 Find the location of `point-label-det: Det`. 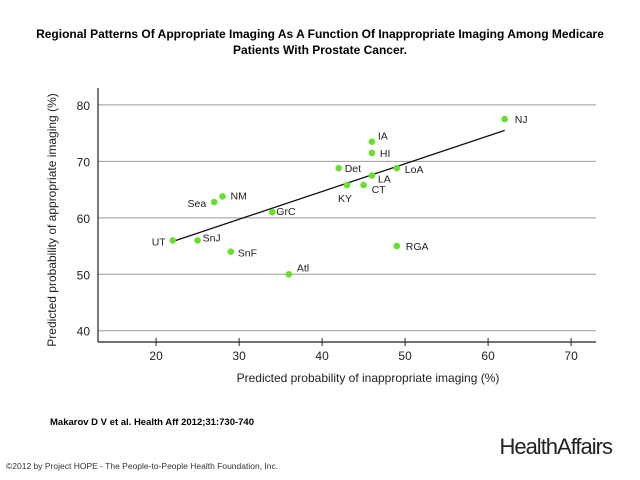

point-label-det: Det is located at coordinates (353, 169).